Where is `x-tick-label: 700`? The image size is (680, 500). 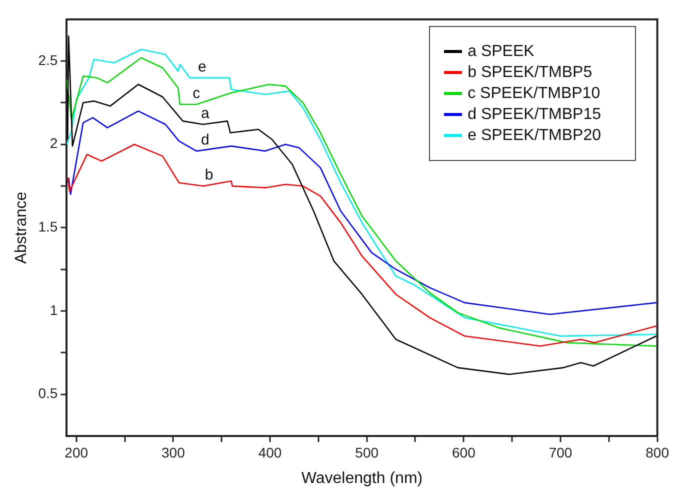
x-tick-label: 700 is located at coordinates (560, 452).